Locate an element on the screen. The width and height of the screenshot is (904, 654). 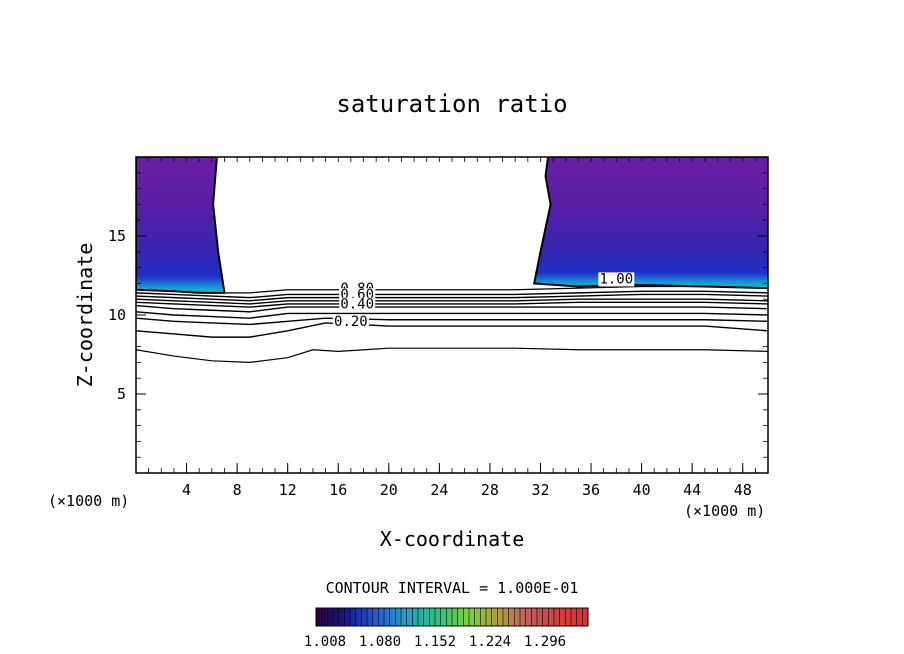
contour-line-0.1 is located at coordinates (452, 355).